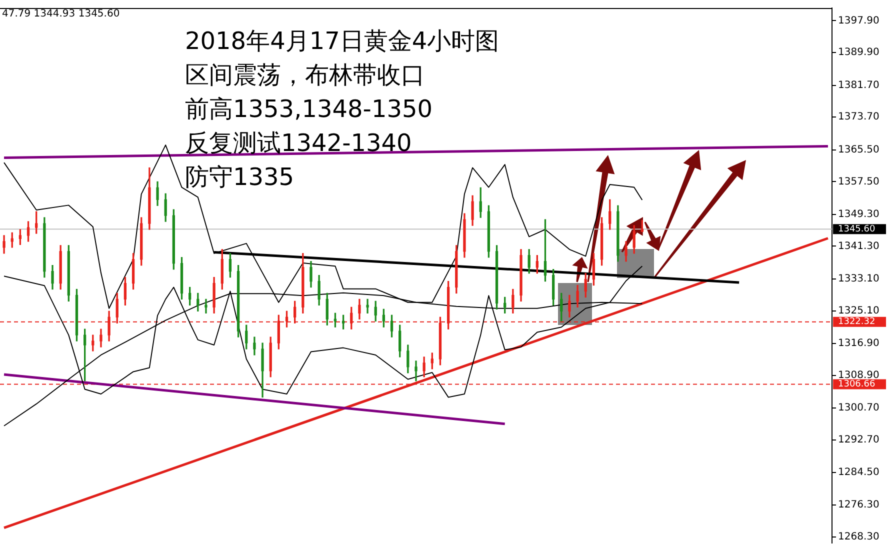  Describe the element at coordinates (859, 150) in the screenshot. I see `y-tick-label: 1365.50` at that location.